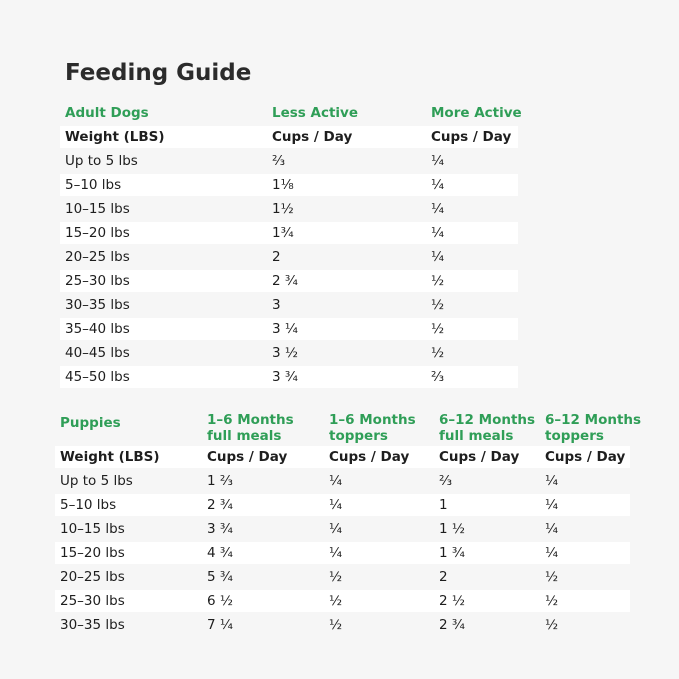  Describe the element at coordinates (220, 577) in the screenshot. I see `table-cell: 5 ¾` at that location.